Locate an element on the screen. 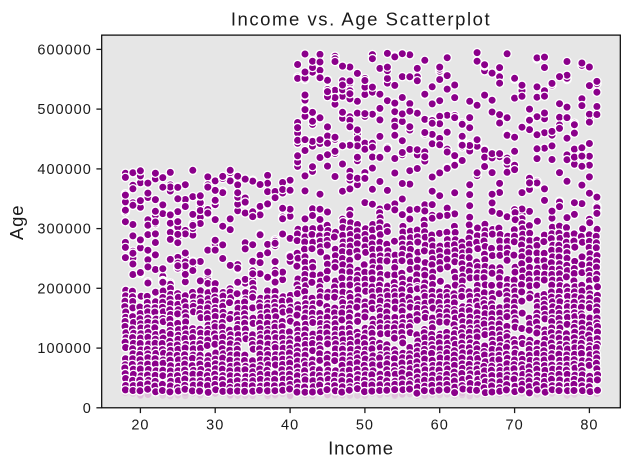  svg-text: 100000 is located at coordinates (64, 349).